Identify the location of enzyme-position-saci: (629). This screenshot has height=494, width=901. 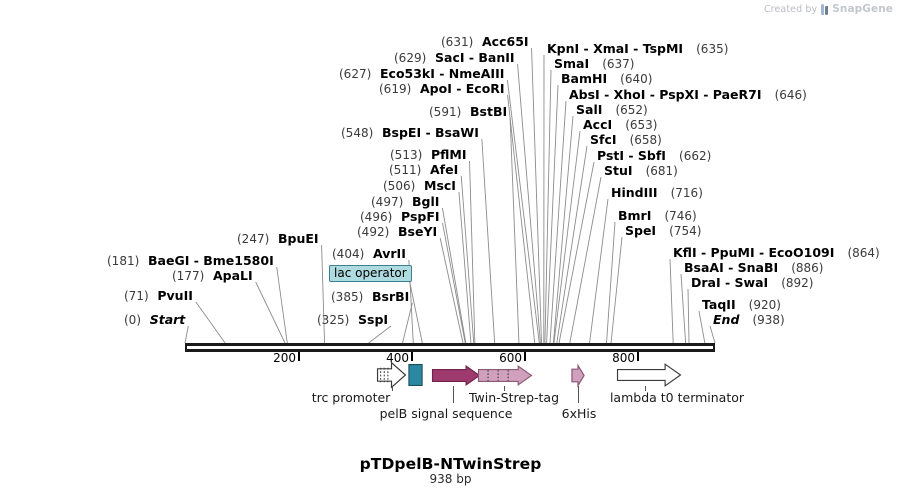
(410, 58).